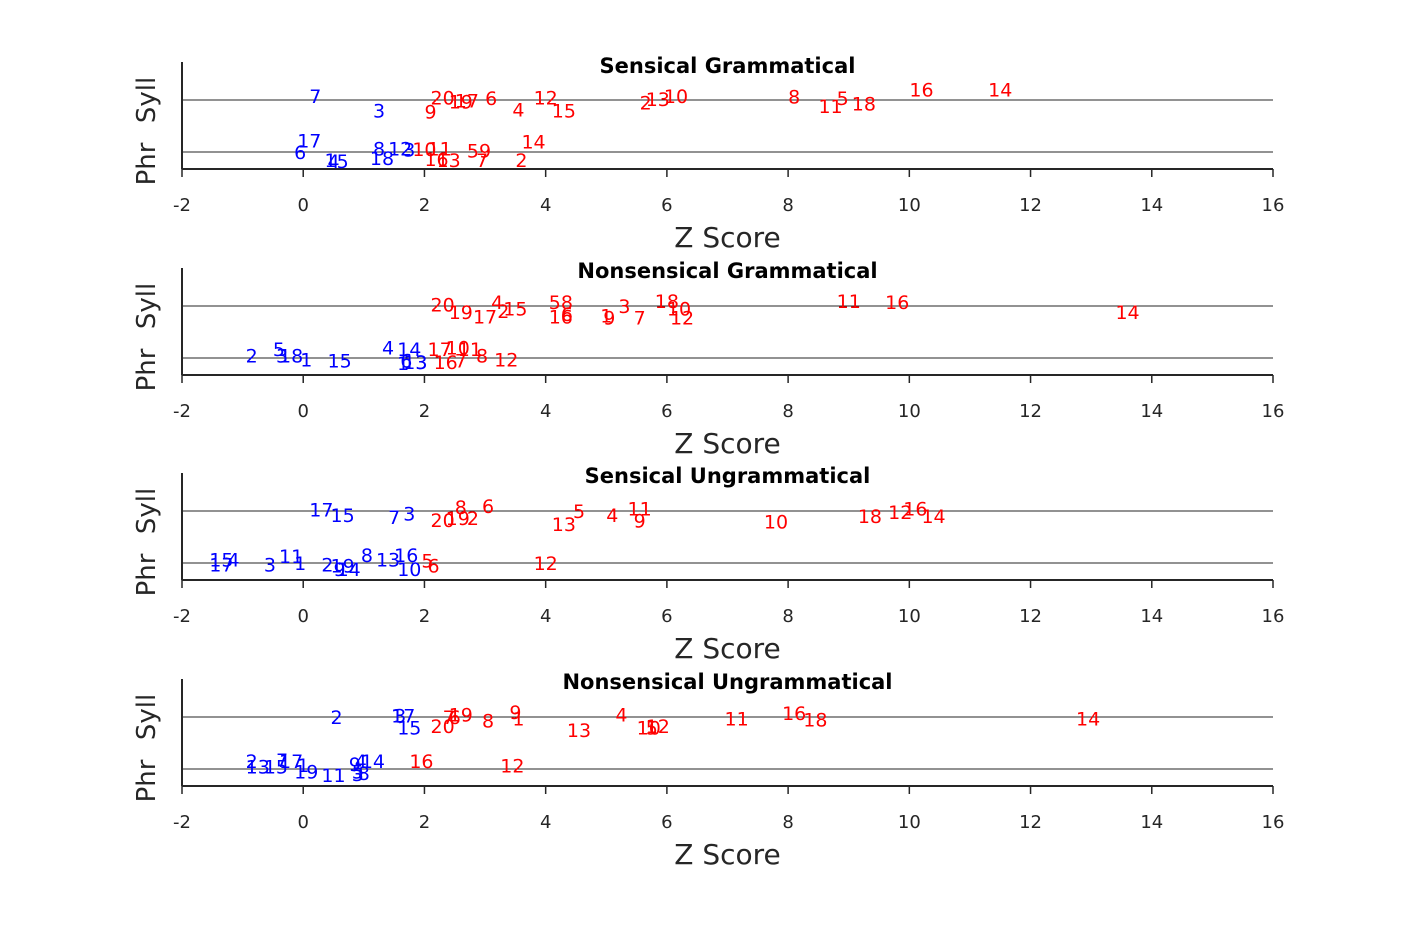  Describe the element at coordinates (545, 411) in the screenshot. I see `x-tick-label: 4` at that location.